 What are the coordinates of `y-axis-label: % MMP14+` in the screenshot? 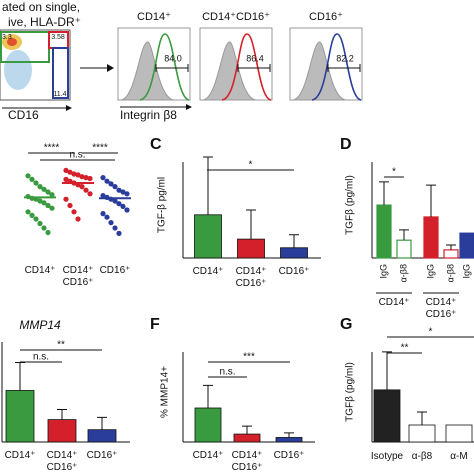 It's located at (165, 392).